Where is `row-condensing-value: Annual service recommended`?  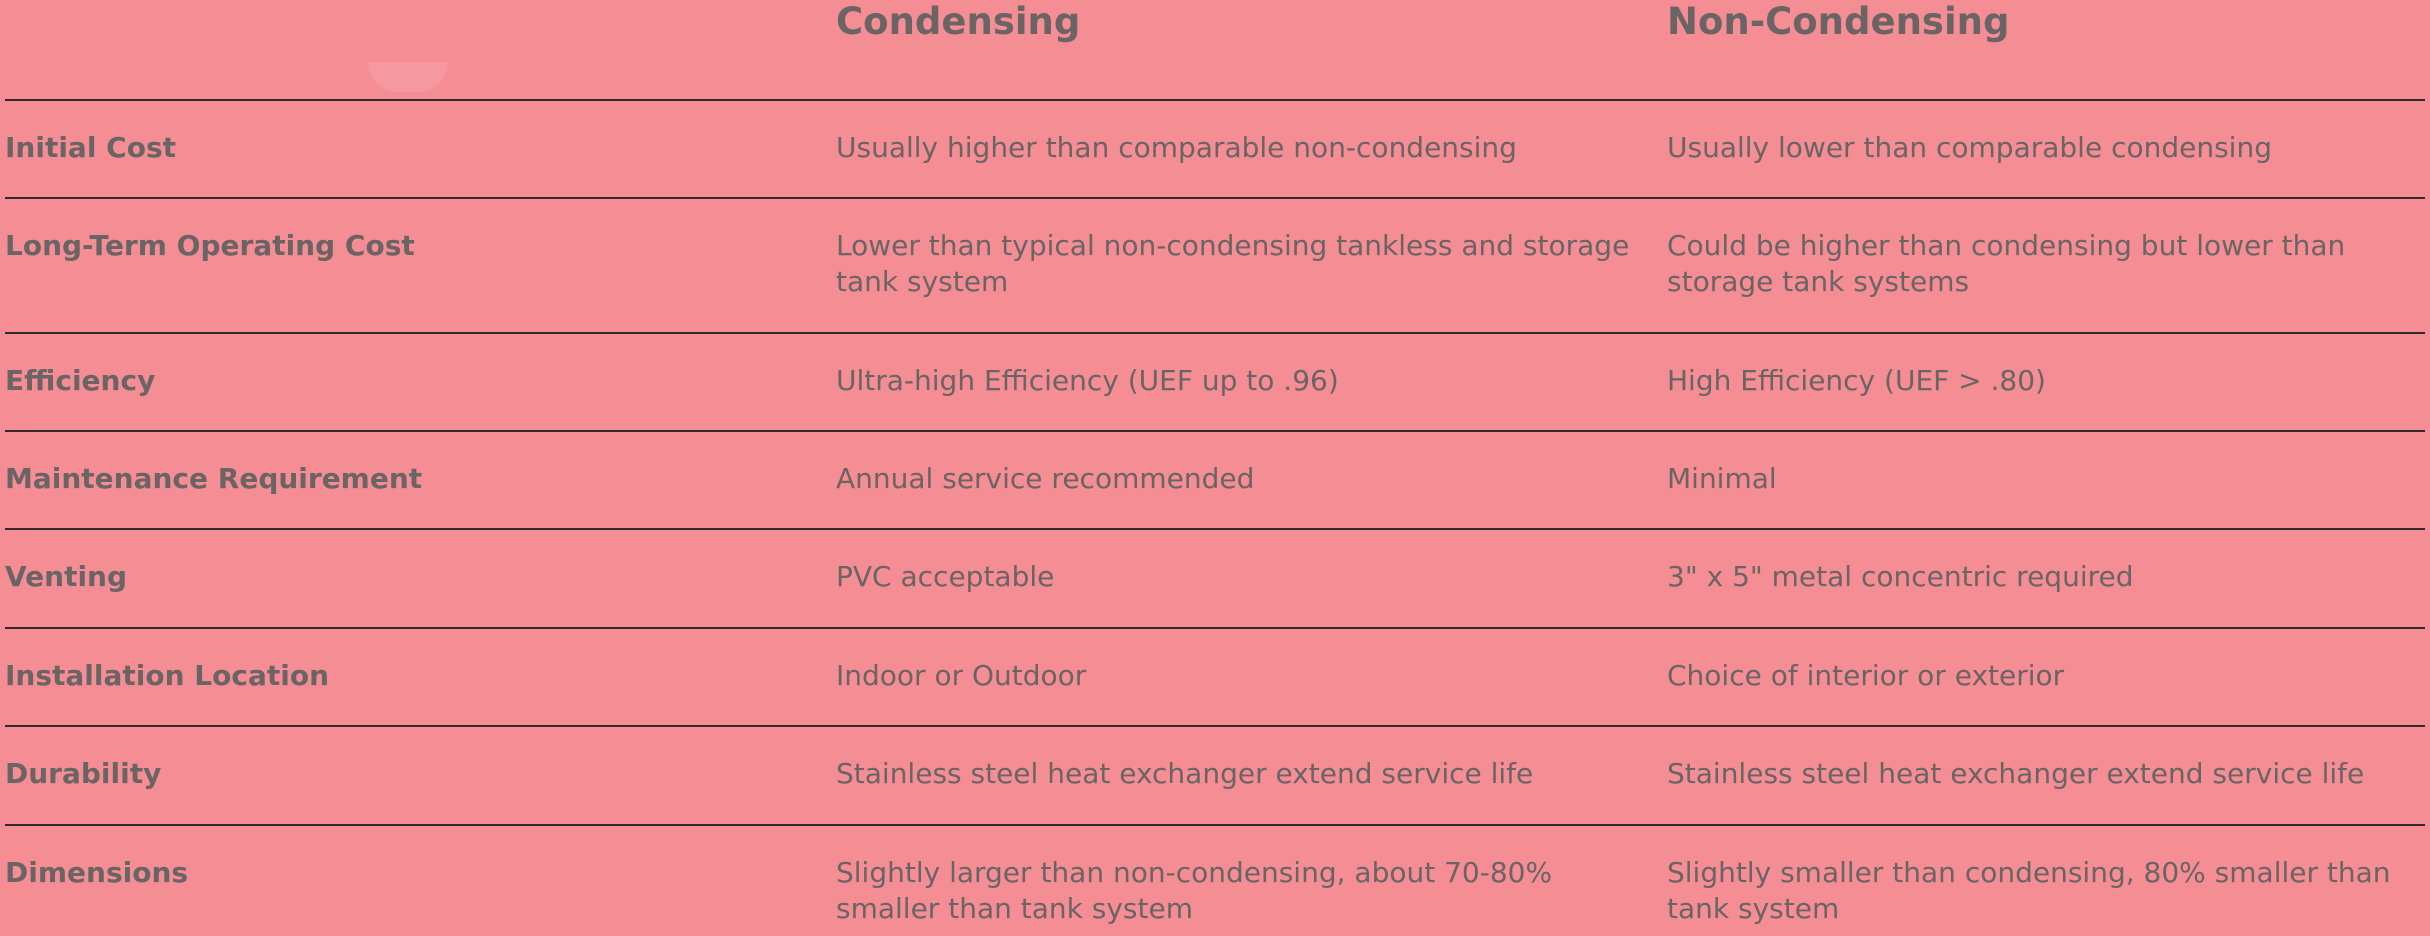
row-condensing-value: Annual service recommended is located at coordinates (1045, 478).